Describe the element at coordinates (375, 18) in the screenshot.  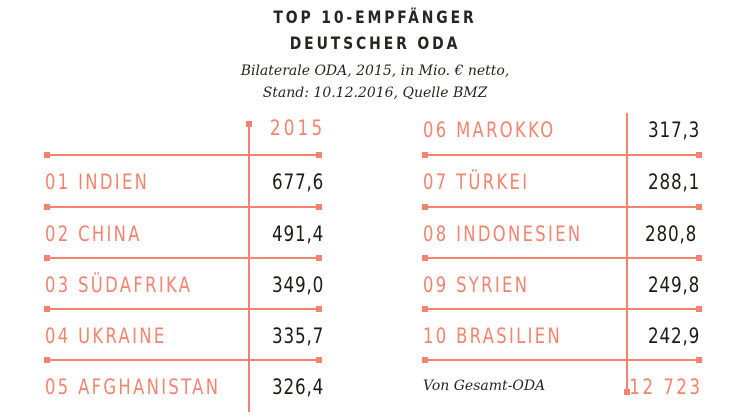
I see `title-line-1: TOP 10-EMPFÄNGER` at that location.